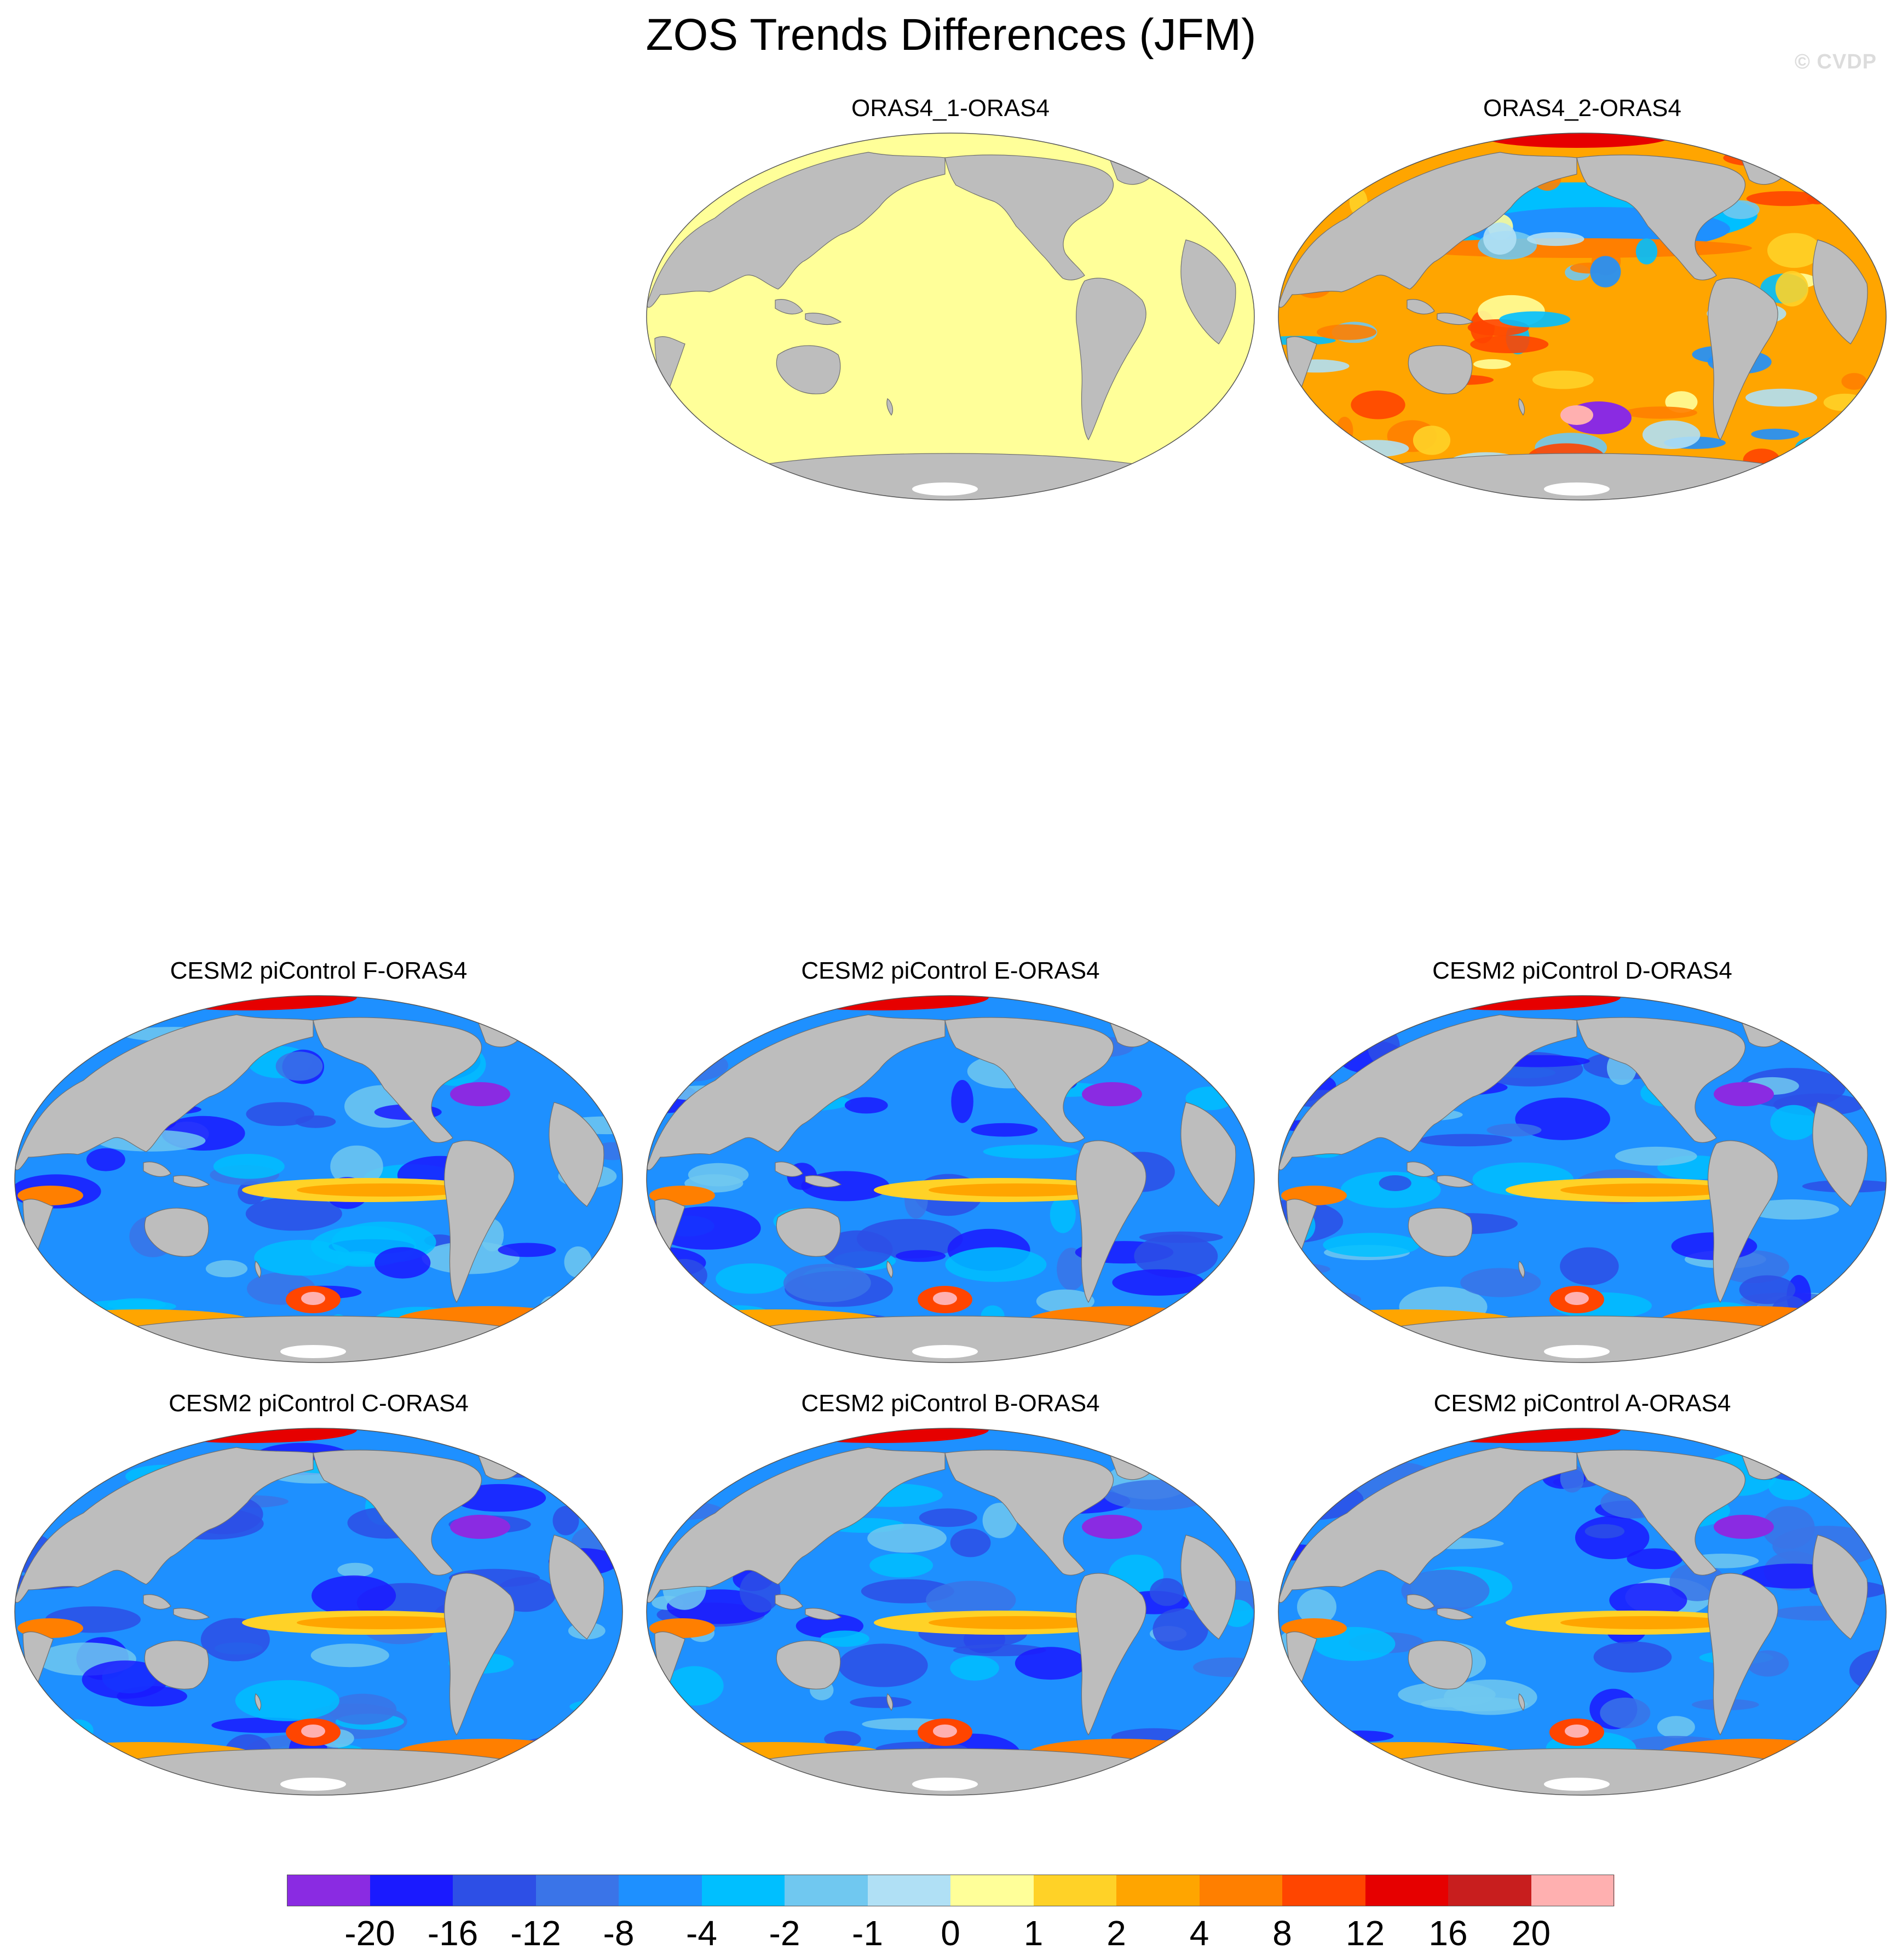 Image resolution: width=1902 pixels, height=1960 pixels. Describe the element at coordinates (701, 1933) in the screenshot. I see `colorbar-tick-label: -4` at that location.